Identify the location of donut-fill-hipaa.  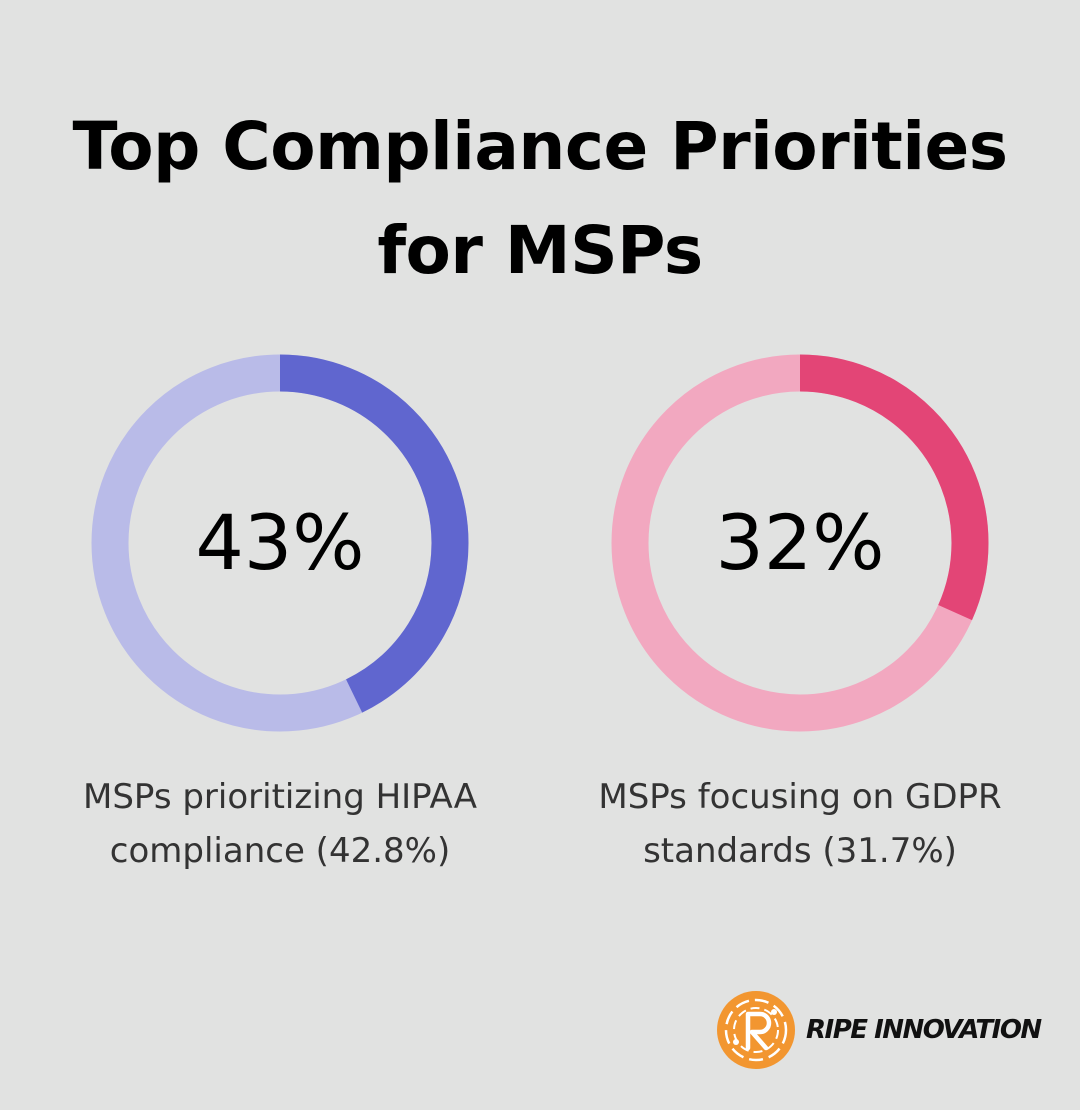
(280, 543).